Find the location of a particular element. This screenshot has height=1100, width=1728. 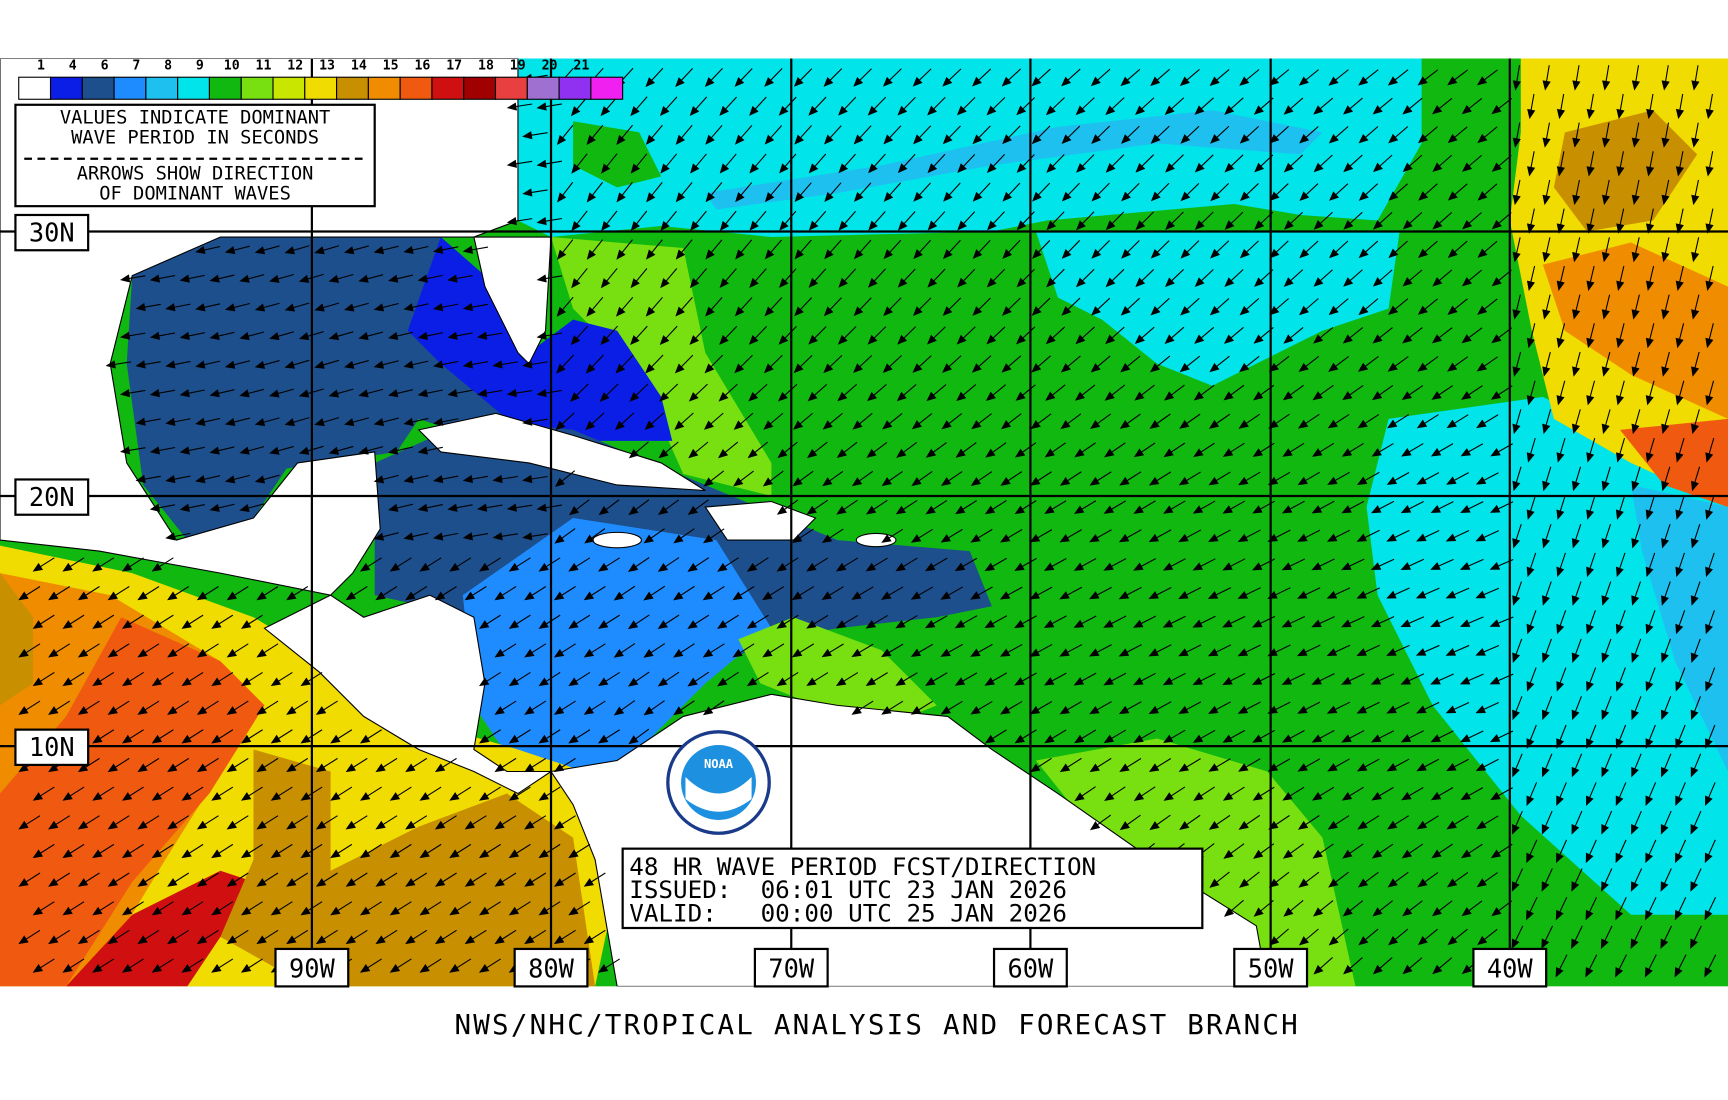

legend-label: 21 is located at coordinates (581, 66).